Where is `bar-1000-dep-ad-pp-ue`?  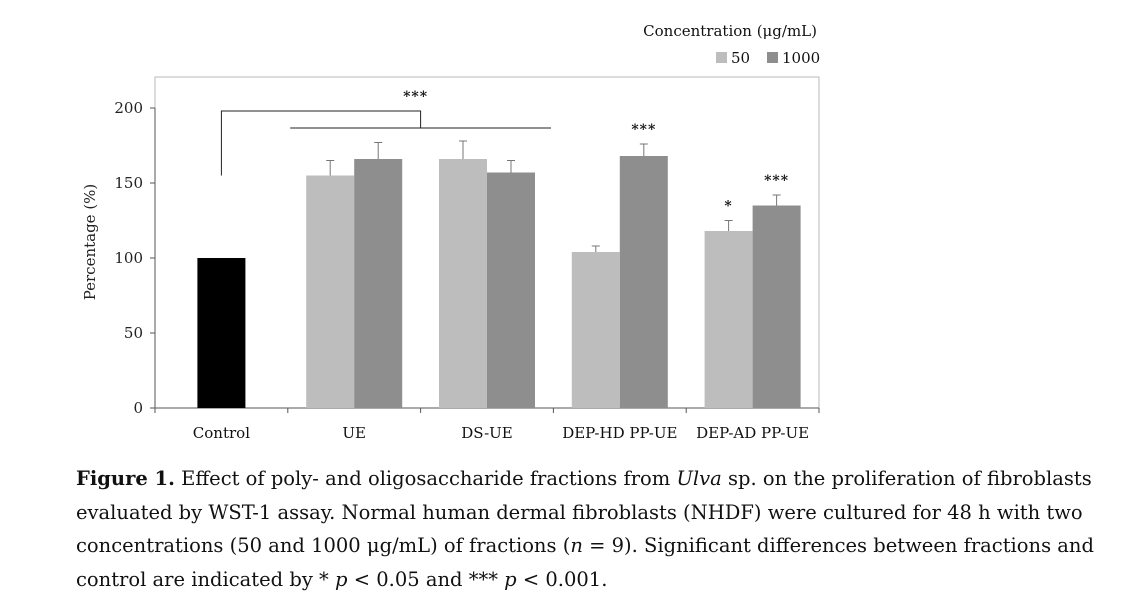 bar-1000-dep-ad-pp-ue is located at coordinates (776, 306).